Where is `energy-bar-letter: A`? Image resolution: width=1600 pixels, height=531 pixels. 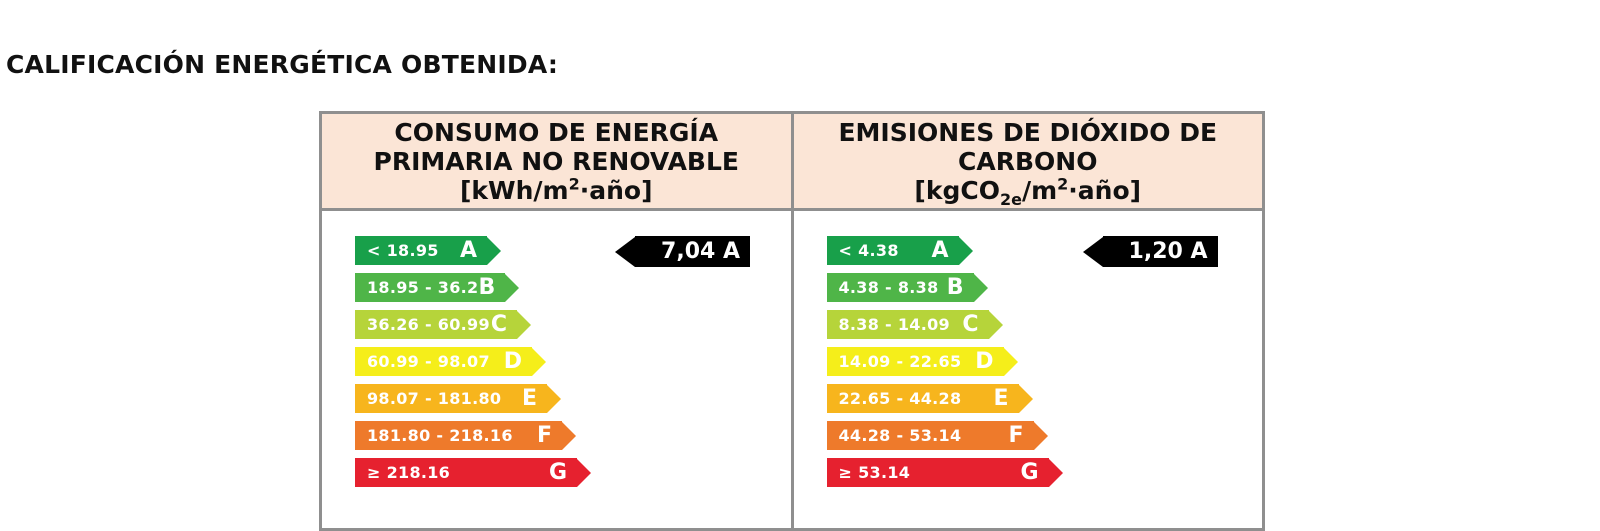 energy-bar-letter: A is located at coordinates (468, 250).